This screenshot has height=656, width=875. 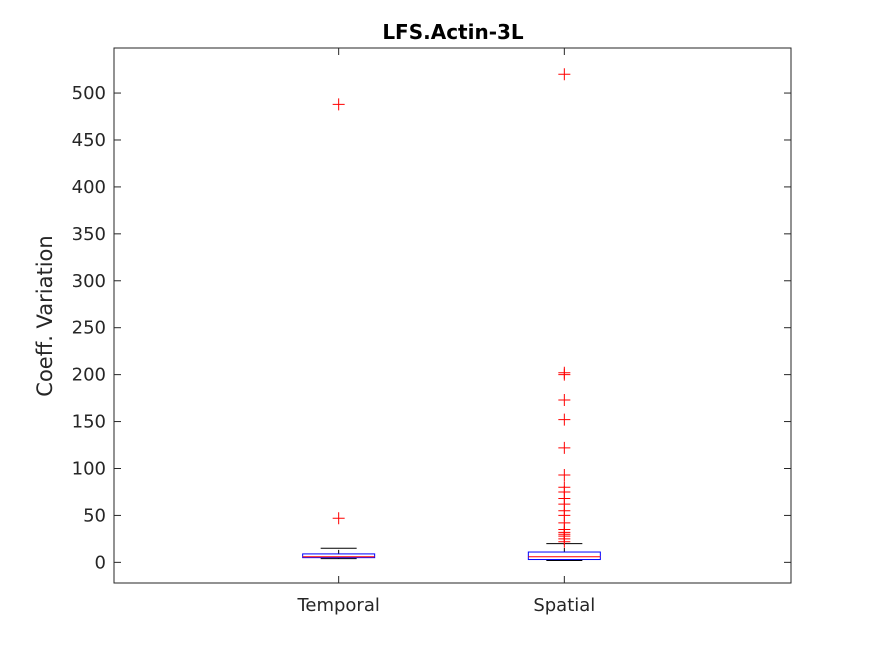 What do you see at coordinates (94, 515) in the screenshot?
I see `y-tick-label: 50` at bounding box center [94, 515].